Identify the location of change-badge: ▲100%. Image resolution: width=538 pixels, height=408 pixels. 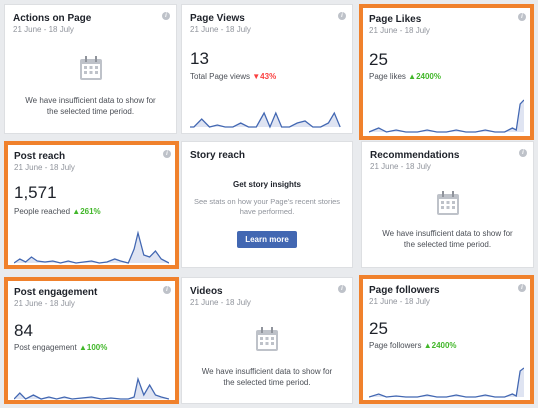
(93, 347).